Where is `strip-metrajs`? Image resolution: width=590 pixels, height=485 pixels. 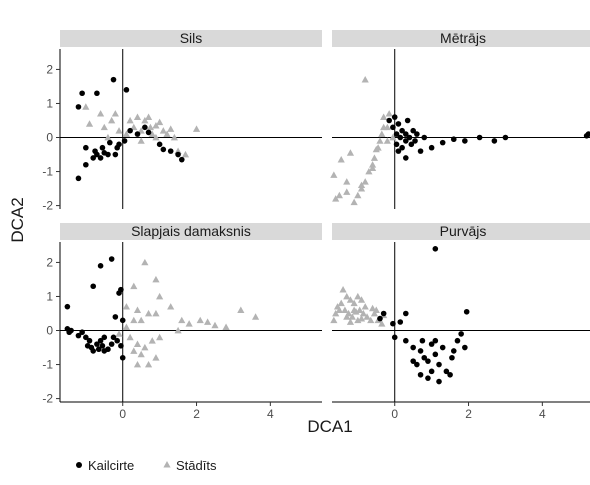
strip-metrajs is located at coordinates (461, 38).